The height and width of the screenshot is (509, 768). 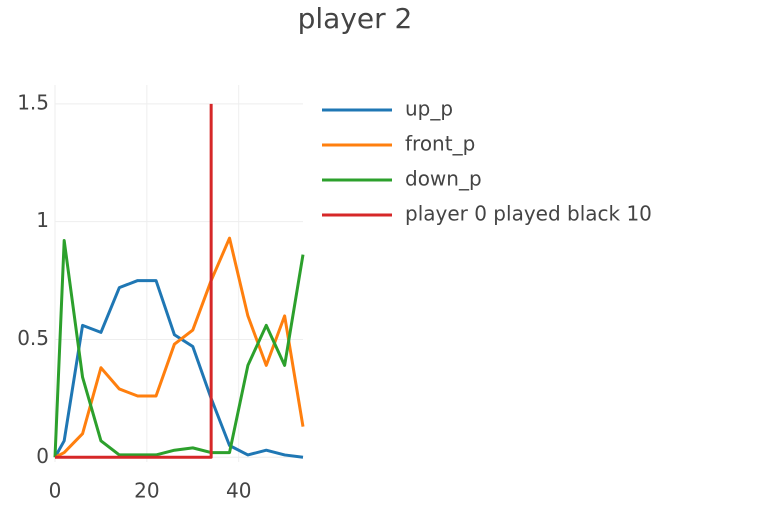 I want to click on y-tick-label: 1.5, so click(x=33, y=102).